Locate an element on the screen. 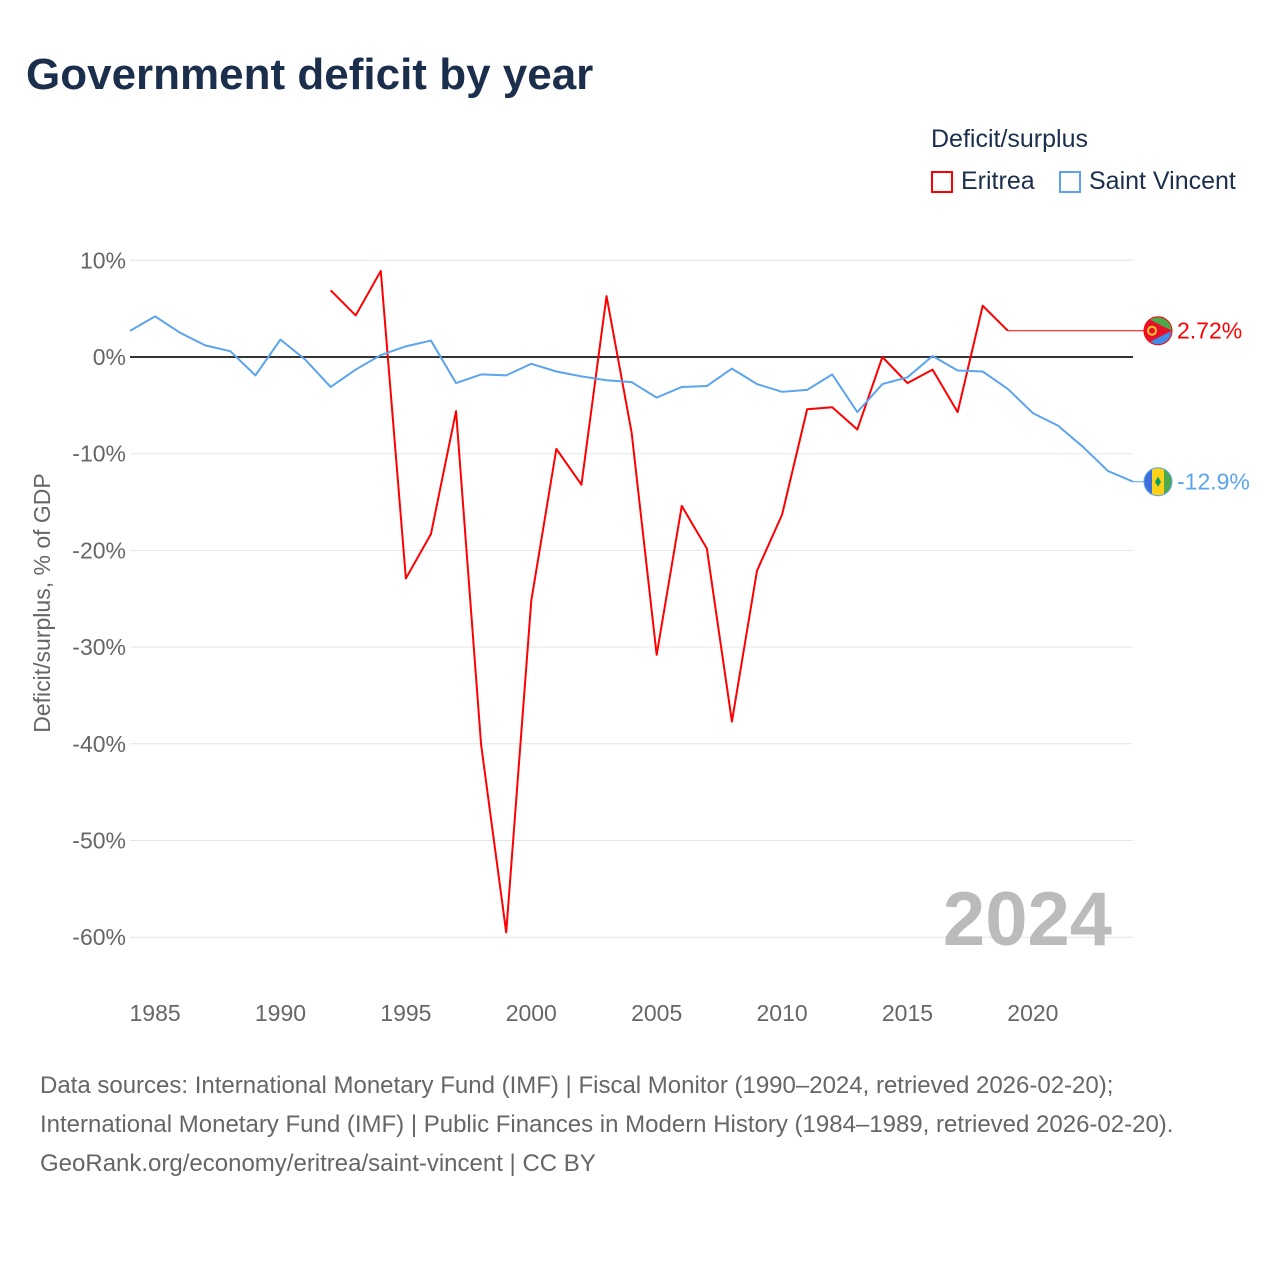 Image resolution: width=1280 pixels, height=1280 pixels. y-tick-label: 0% is located at coordinates (109, 357).